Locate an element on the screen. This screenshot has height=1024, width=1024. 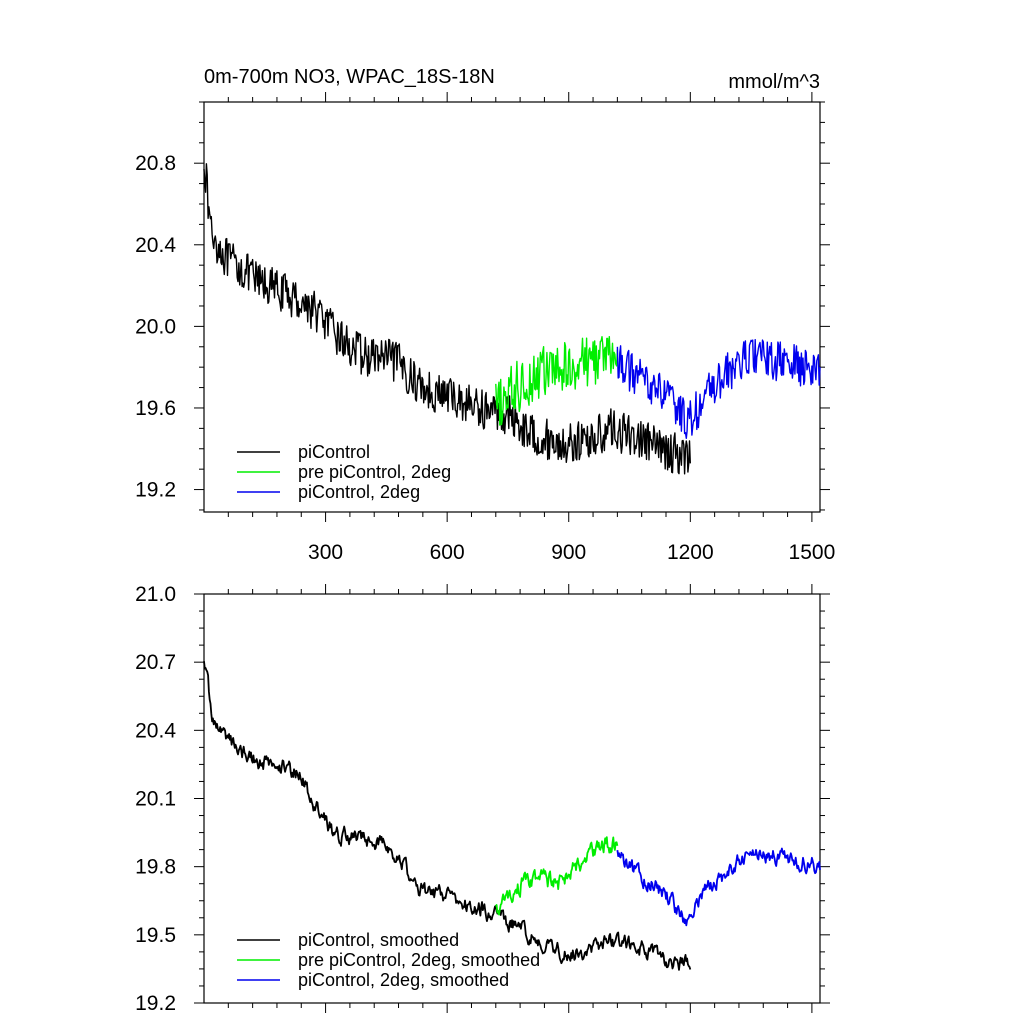
y-tick-label: 20.8 is located at coordinates (155, 163).